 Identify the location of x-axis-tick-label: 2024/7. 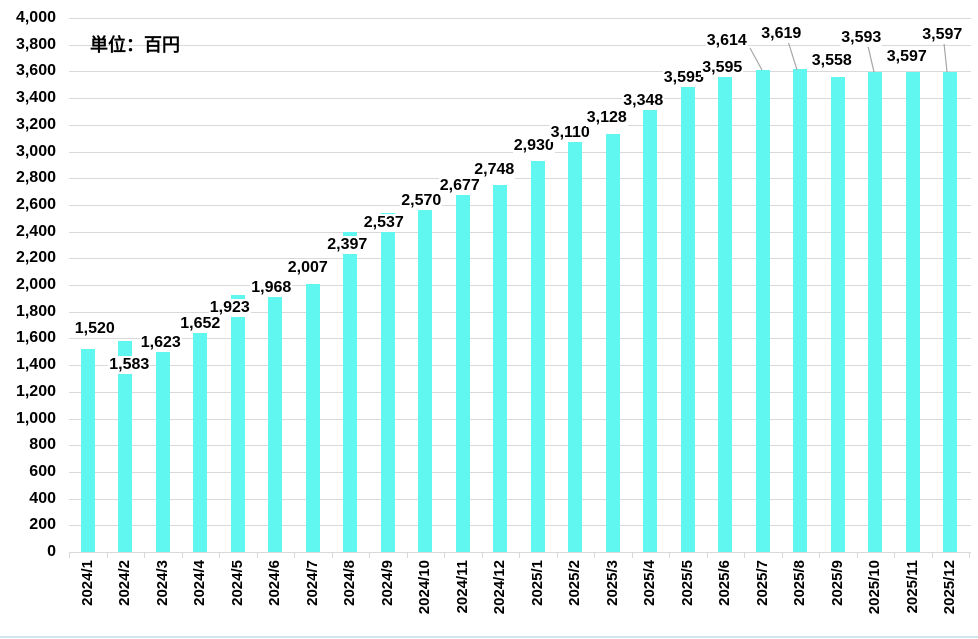
(312, 583).